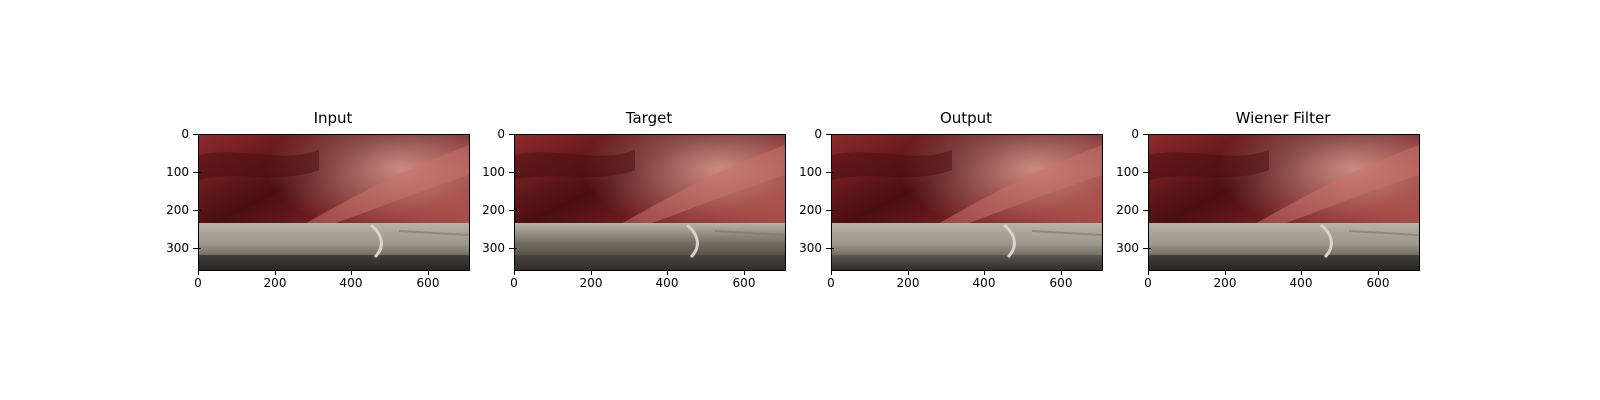 The image size is (1600, 400). Describe the element at coordinates (333, 118) in the screenshot. I see `panel-title: Input` at that location.